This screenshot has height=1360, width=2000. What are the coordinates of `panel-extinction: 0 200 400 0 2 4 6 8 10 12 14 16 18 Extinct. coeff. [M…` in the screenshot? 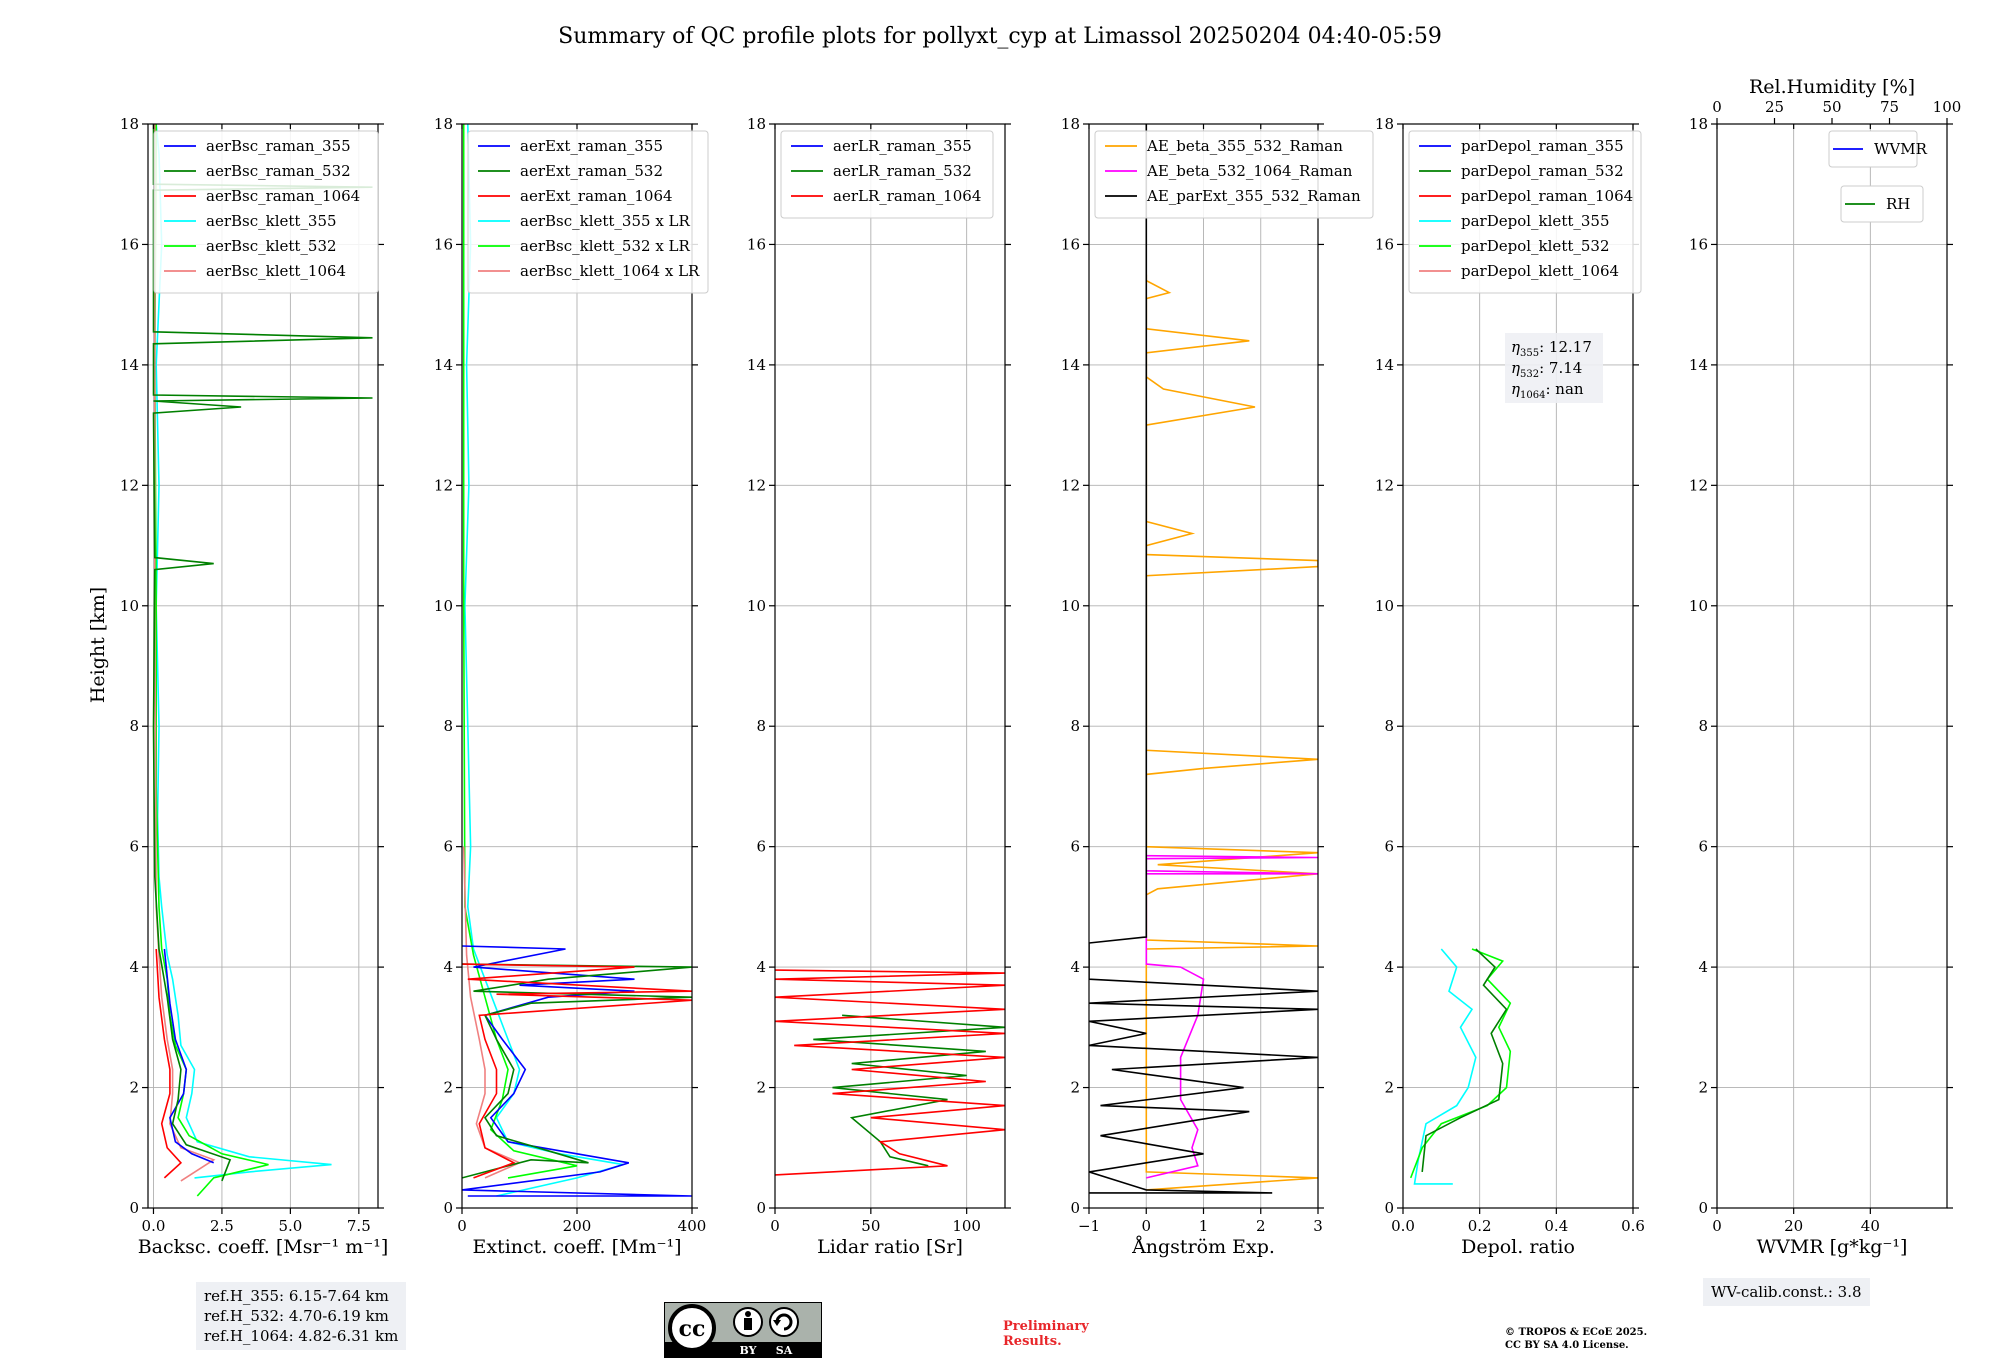 It's located at (571, 686).